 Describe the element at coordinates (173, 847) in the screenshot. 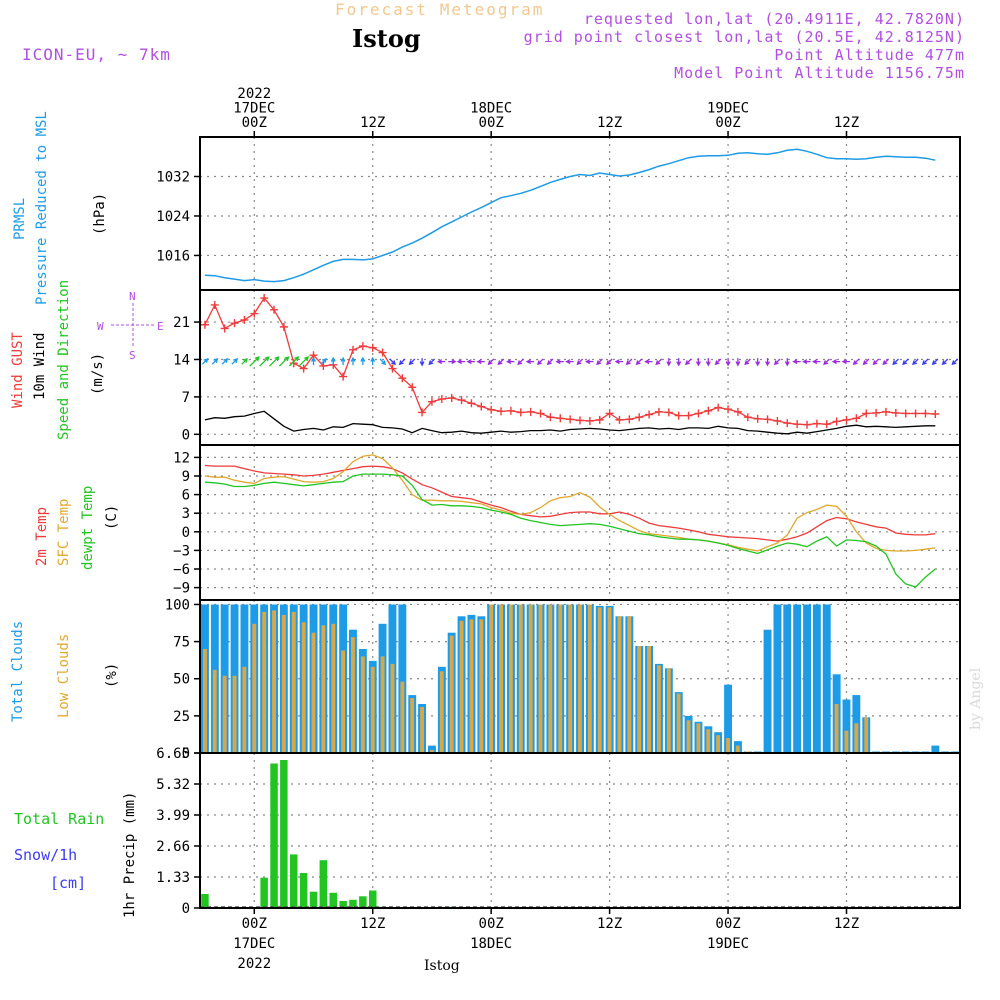

I see `y-tick-label: 2.66` at that location.